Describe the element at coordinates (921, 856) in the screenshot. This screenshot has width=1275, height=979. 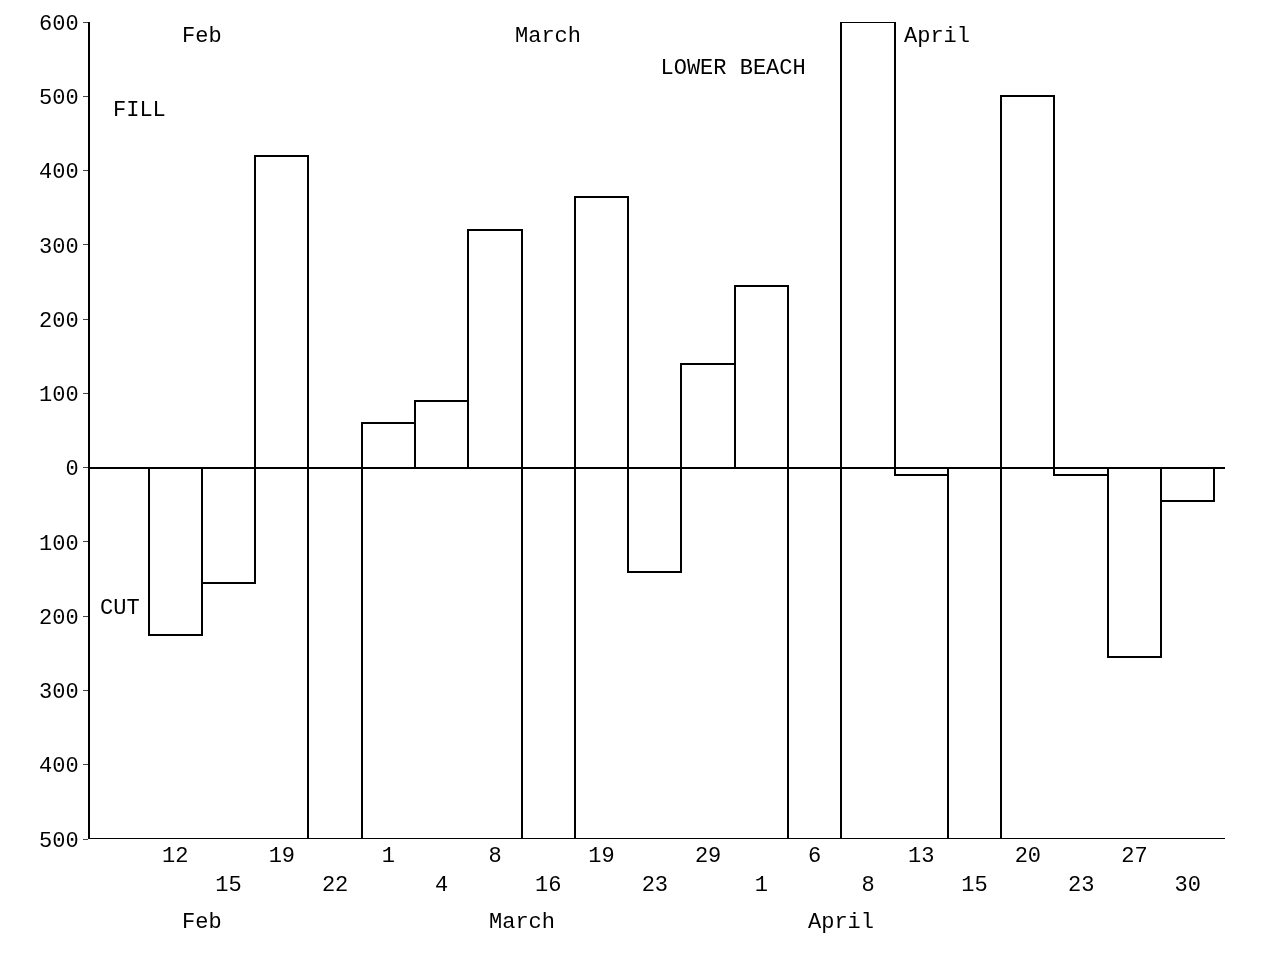
I see `x-tick-label: 13` at that location.